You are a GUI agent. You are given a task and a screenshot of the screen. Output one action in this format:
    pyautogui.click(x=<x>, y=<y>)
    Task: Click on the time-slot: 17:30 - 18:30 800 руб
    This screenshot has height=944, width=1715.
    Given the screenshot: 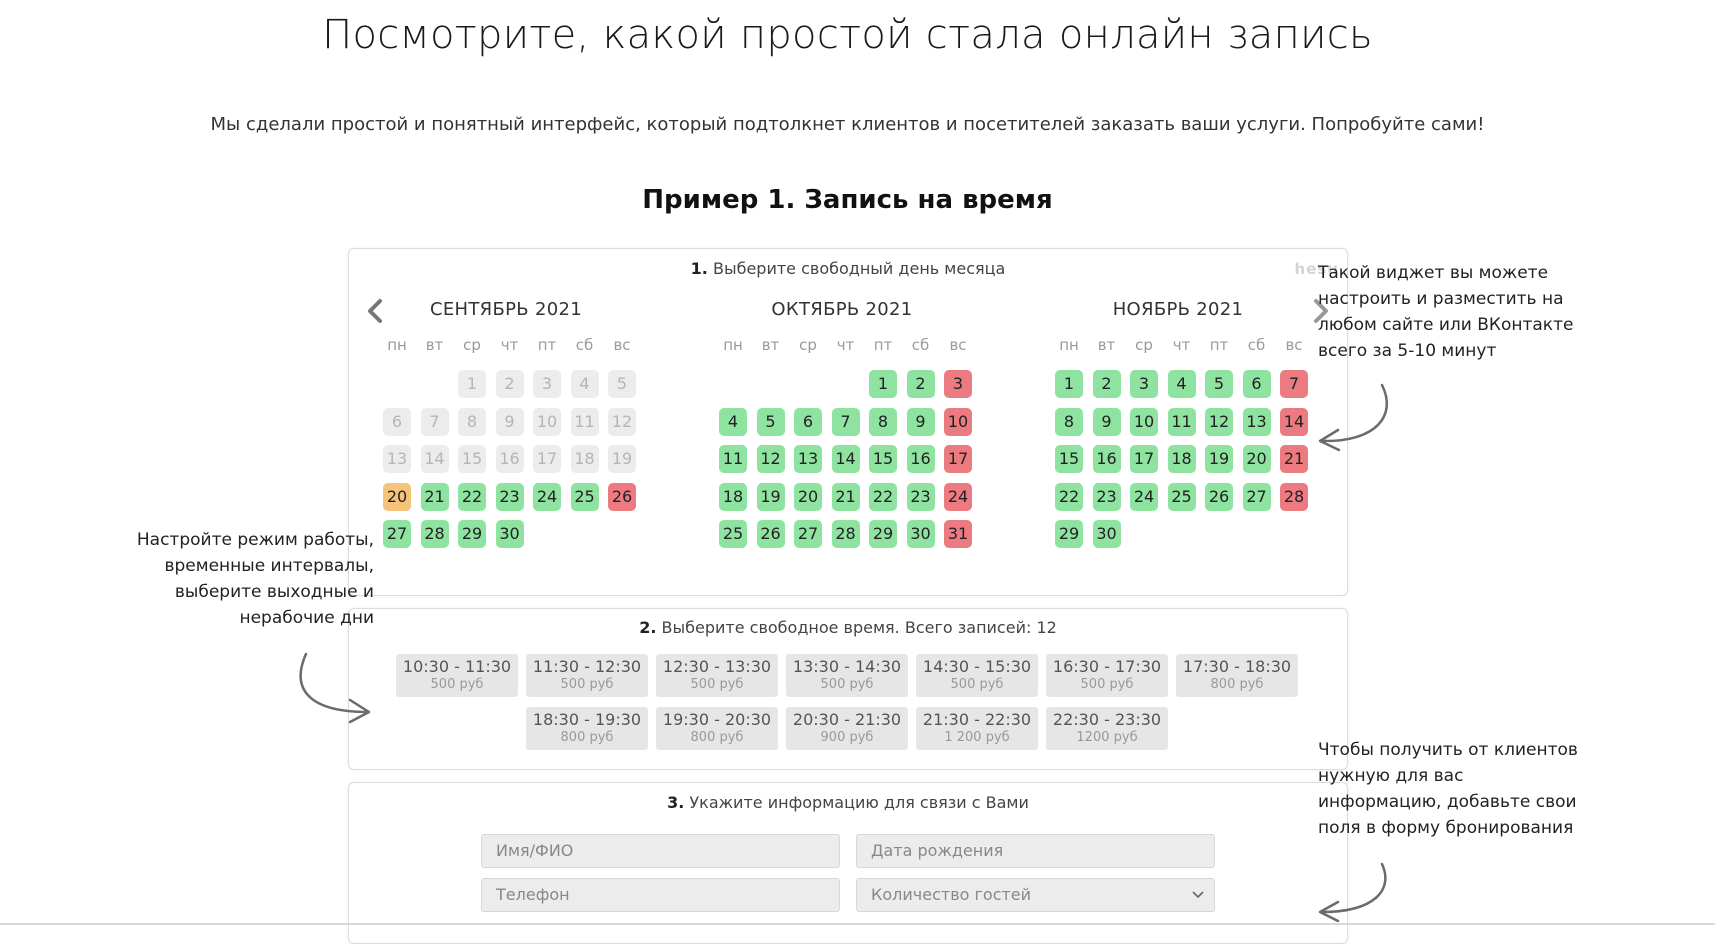 What is the action you would take?
    pyautogui.click(x=1237, y=675)
    